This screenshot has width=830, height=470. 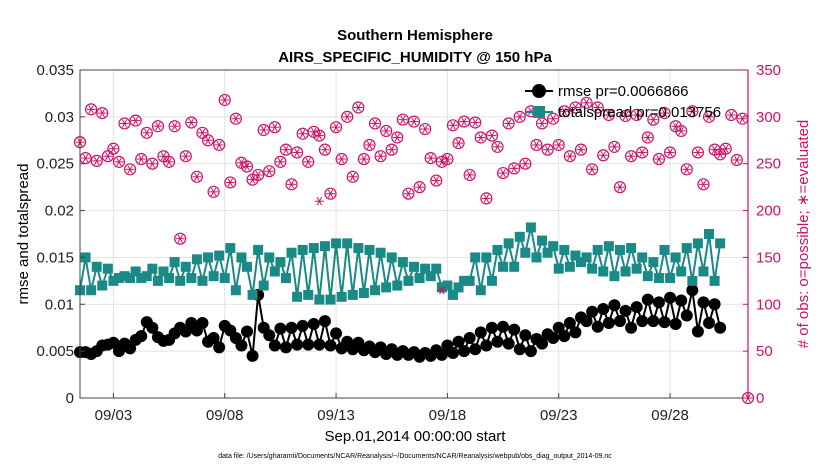 What do you see at coordinates (336, 415) in the screenshot?
I see `x-tick-label: 09/13` at bounding box center [336, 415].